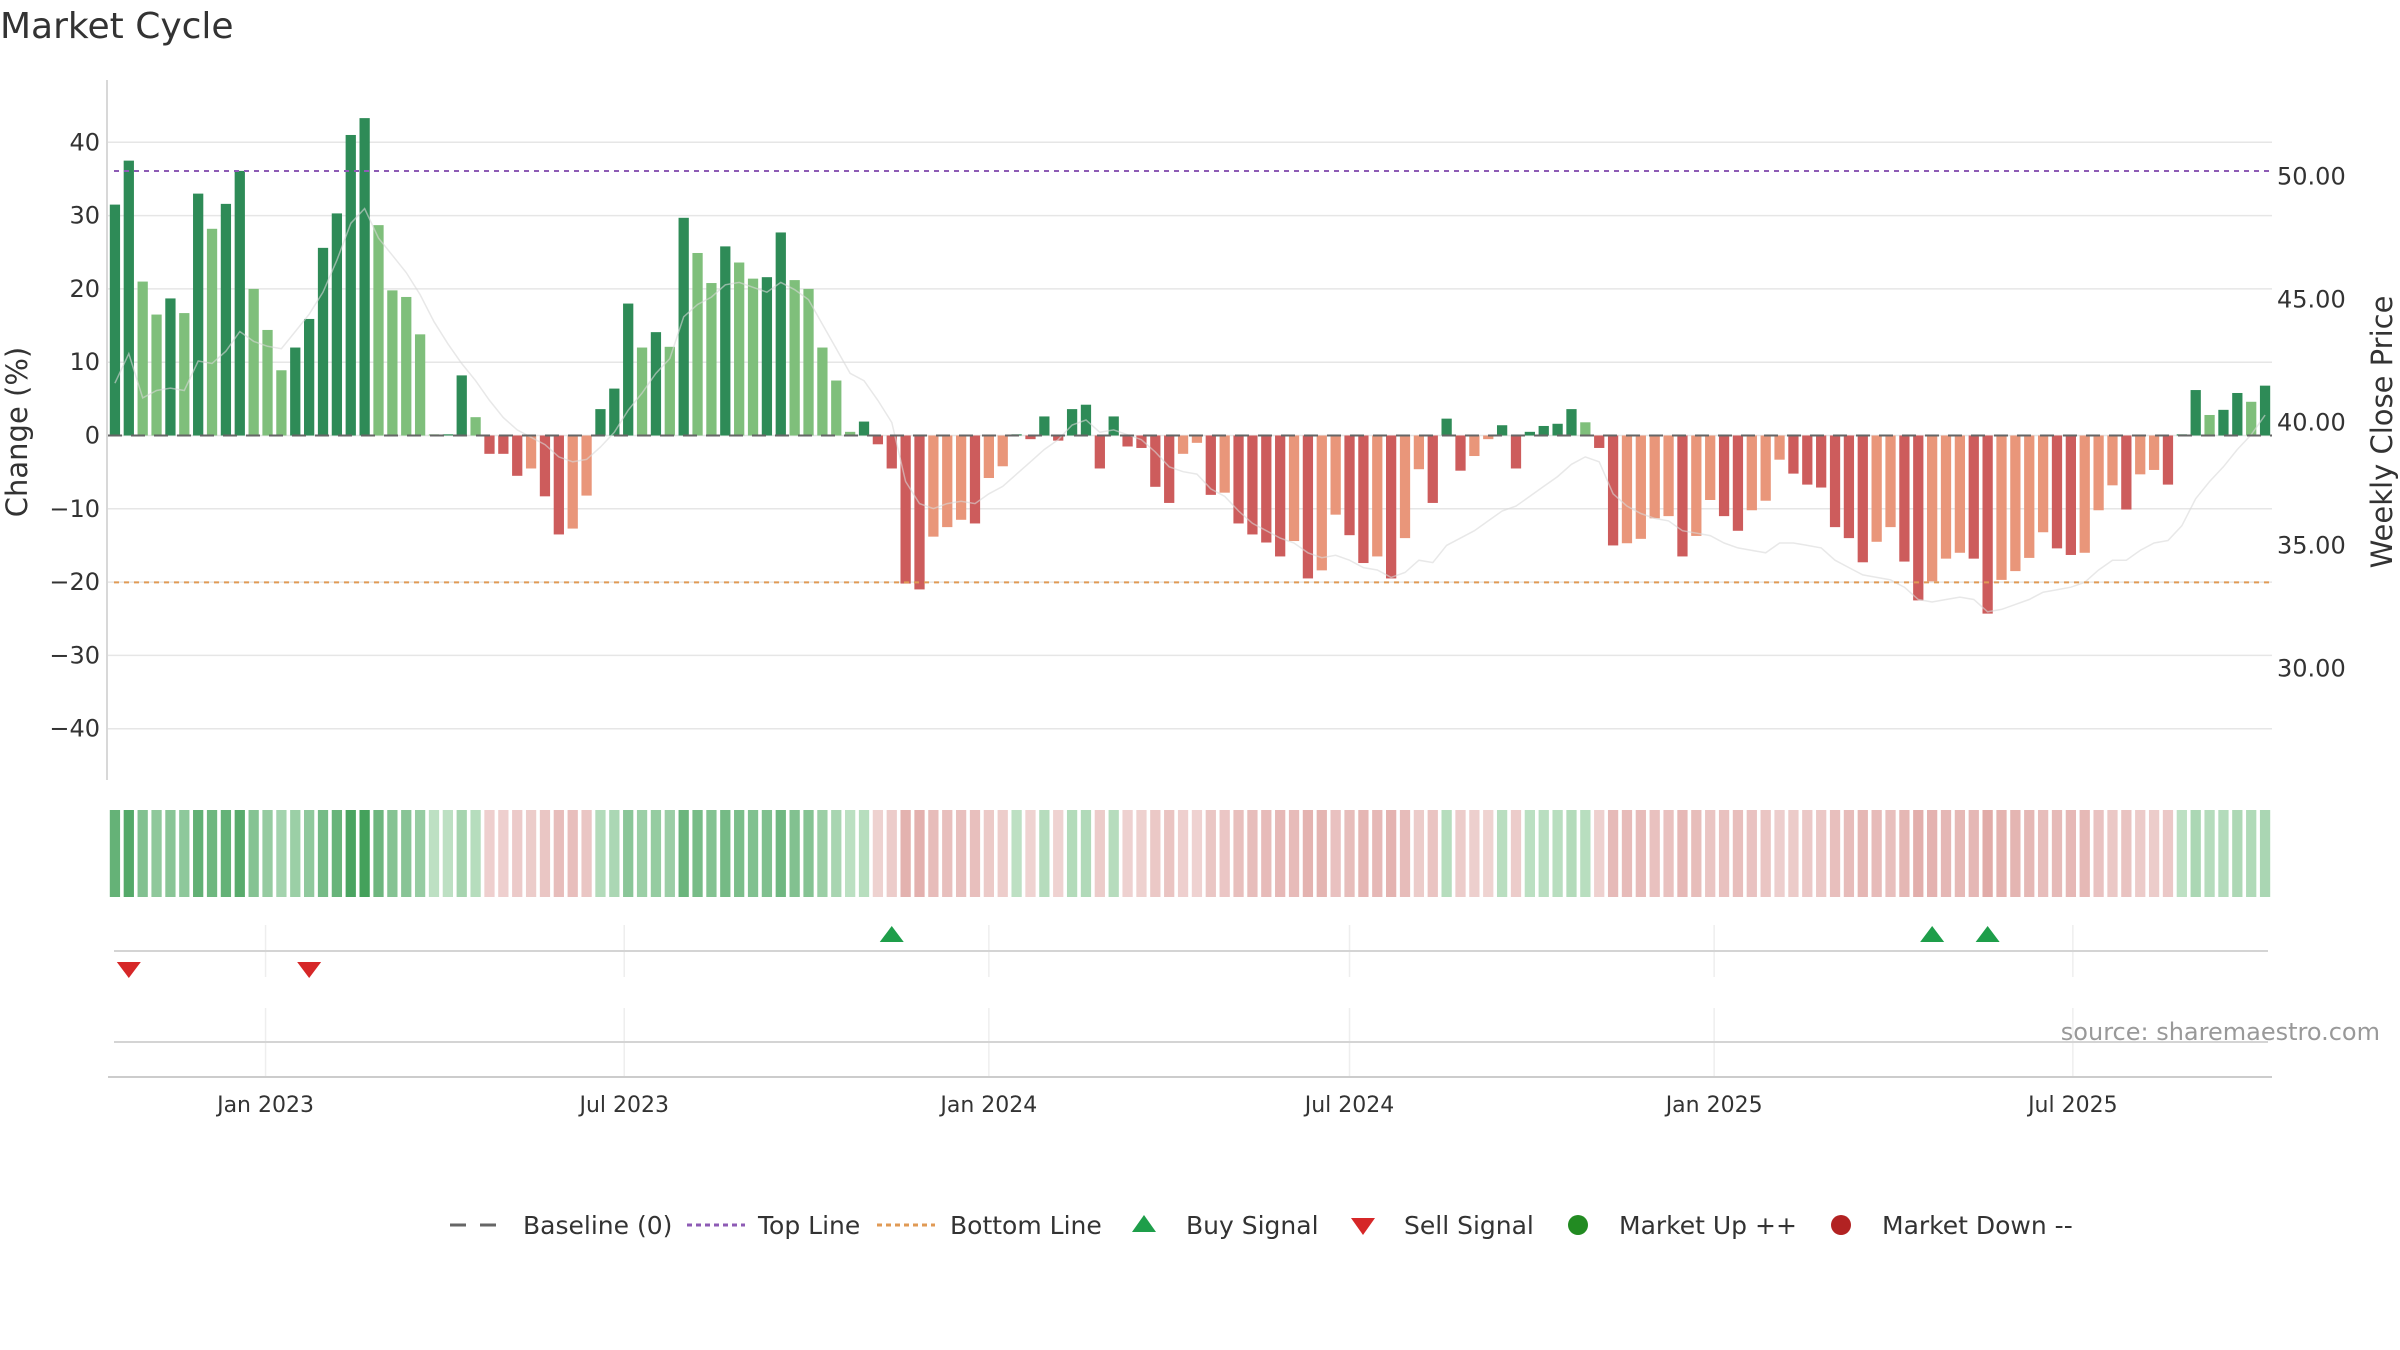 The image size is (2400, 1350). What do you see at coordinates (2311, 423) in the screenshot?
I see `right-tick-label: 40.00` at bounding box center [2311, 423].